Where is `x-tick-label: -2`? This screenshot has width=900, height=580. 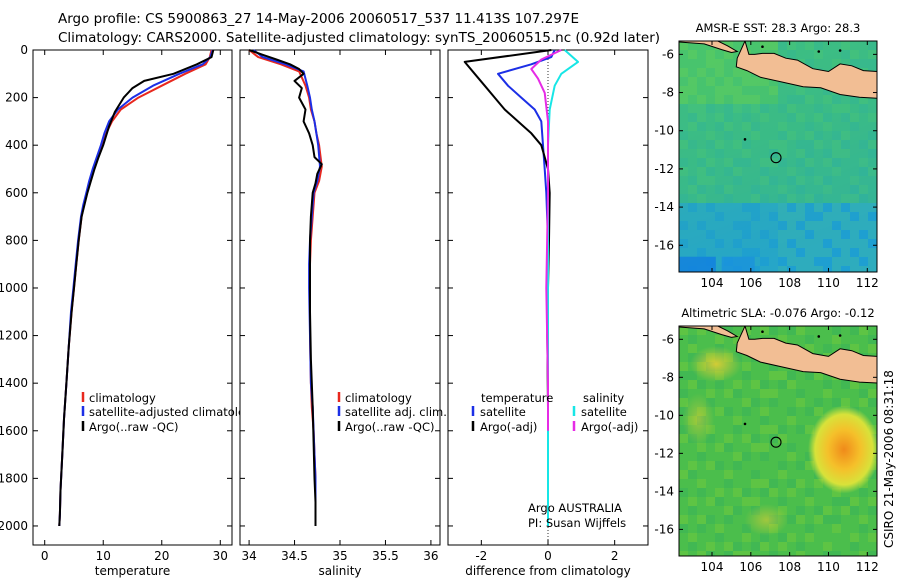
x-tick-label: -2 is located at coordinates (481, 556).